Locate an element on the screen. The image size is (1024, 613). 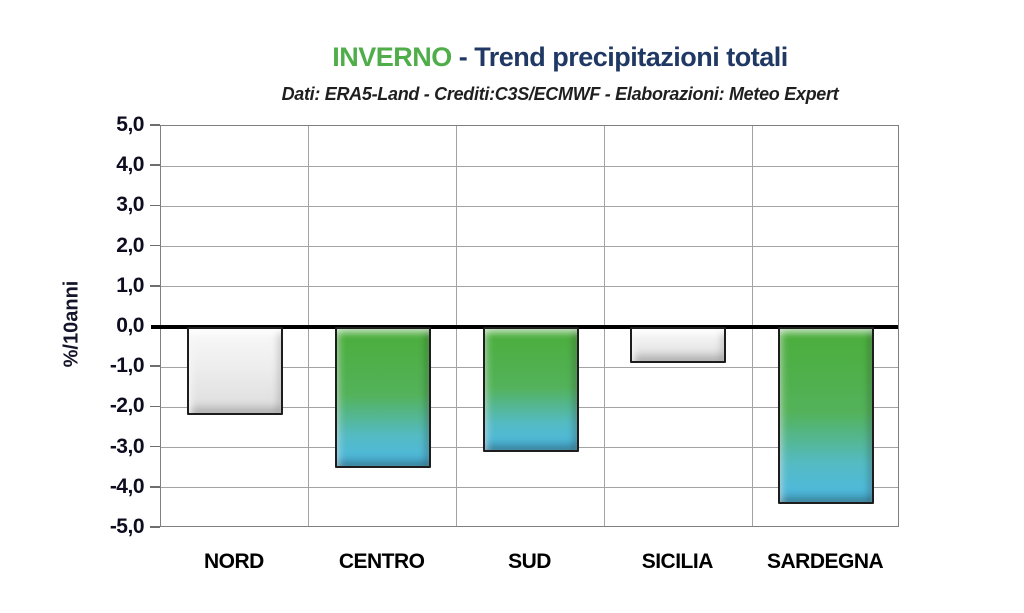
y-tick-label: 4,0 is located at coordinates (130, 165).